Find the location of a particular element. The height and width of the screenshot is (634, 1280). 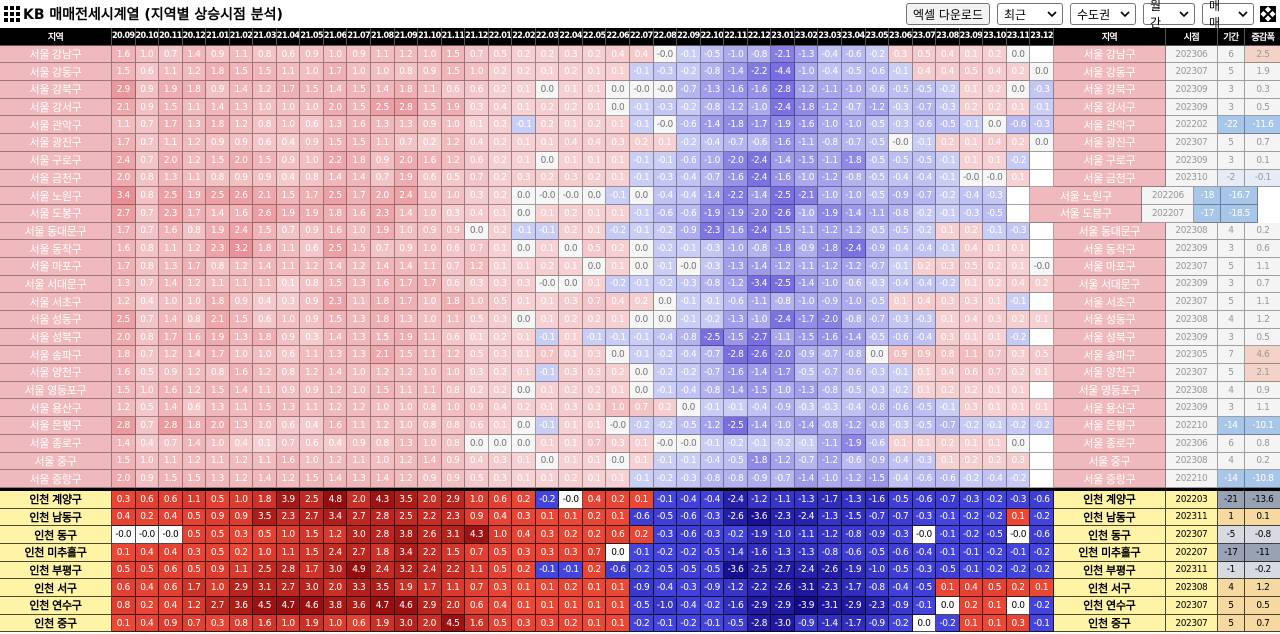

point-cell: 202206 is located at coordinates (1168, 196).